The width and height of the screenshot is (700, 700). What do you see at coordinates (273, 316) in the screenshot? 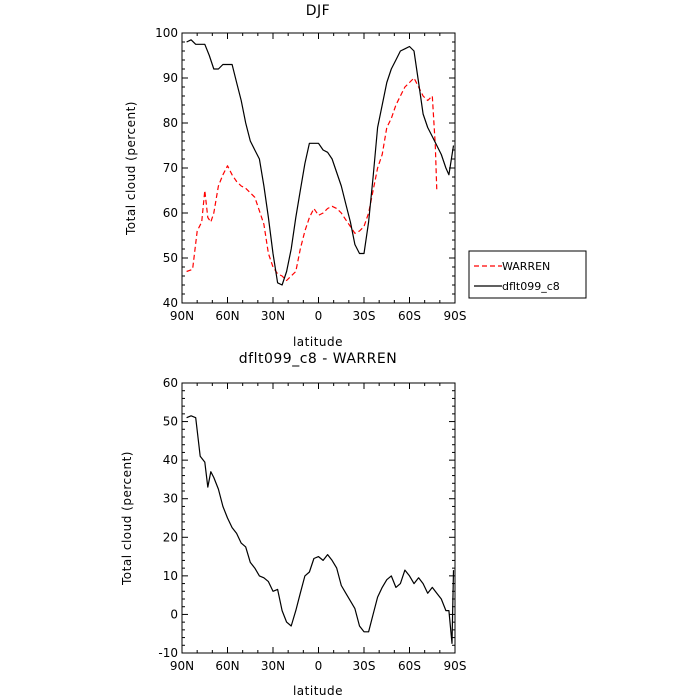
I see `chart-top-xtick-label: 30N` at bounding box center [273, 316].